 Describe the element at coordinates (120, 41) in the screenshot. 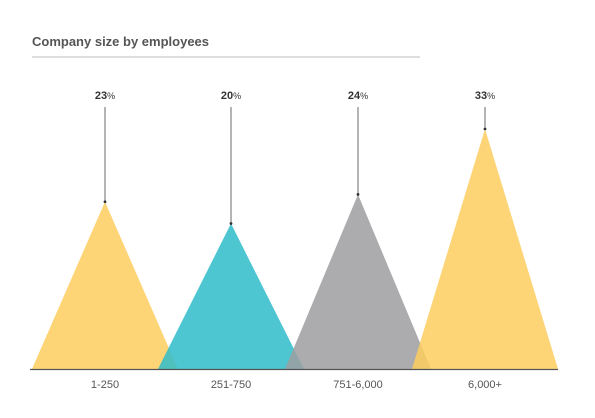

I see `chart-title: Company size by employees` at that location.